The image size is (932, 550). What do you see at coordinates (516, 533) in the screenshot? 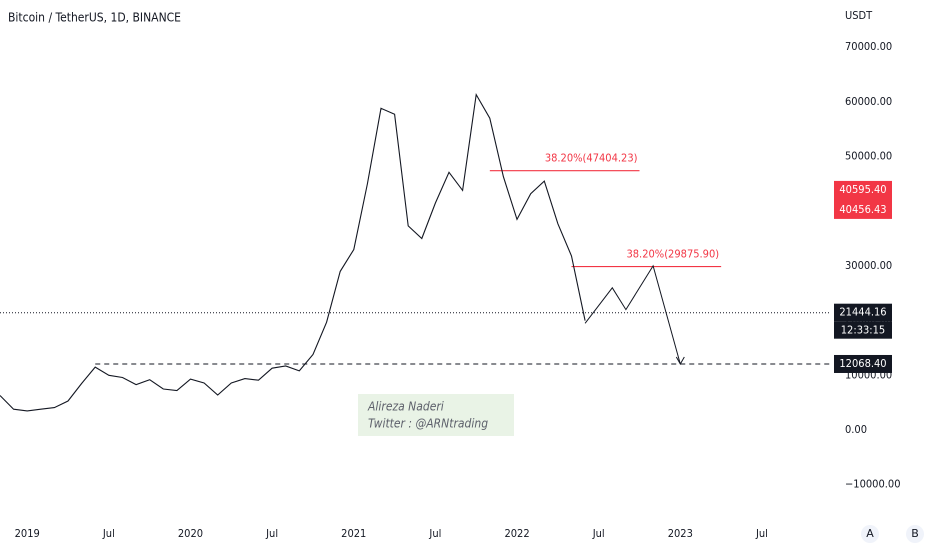
I see `x-tick-label: 2022` at bounding box center [516, 533].